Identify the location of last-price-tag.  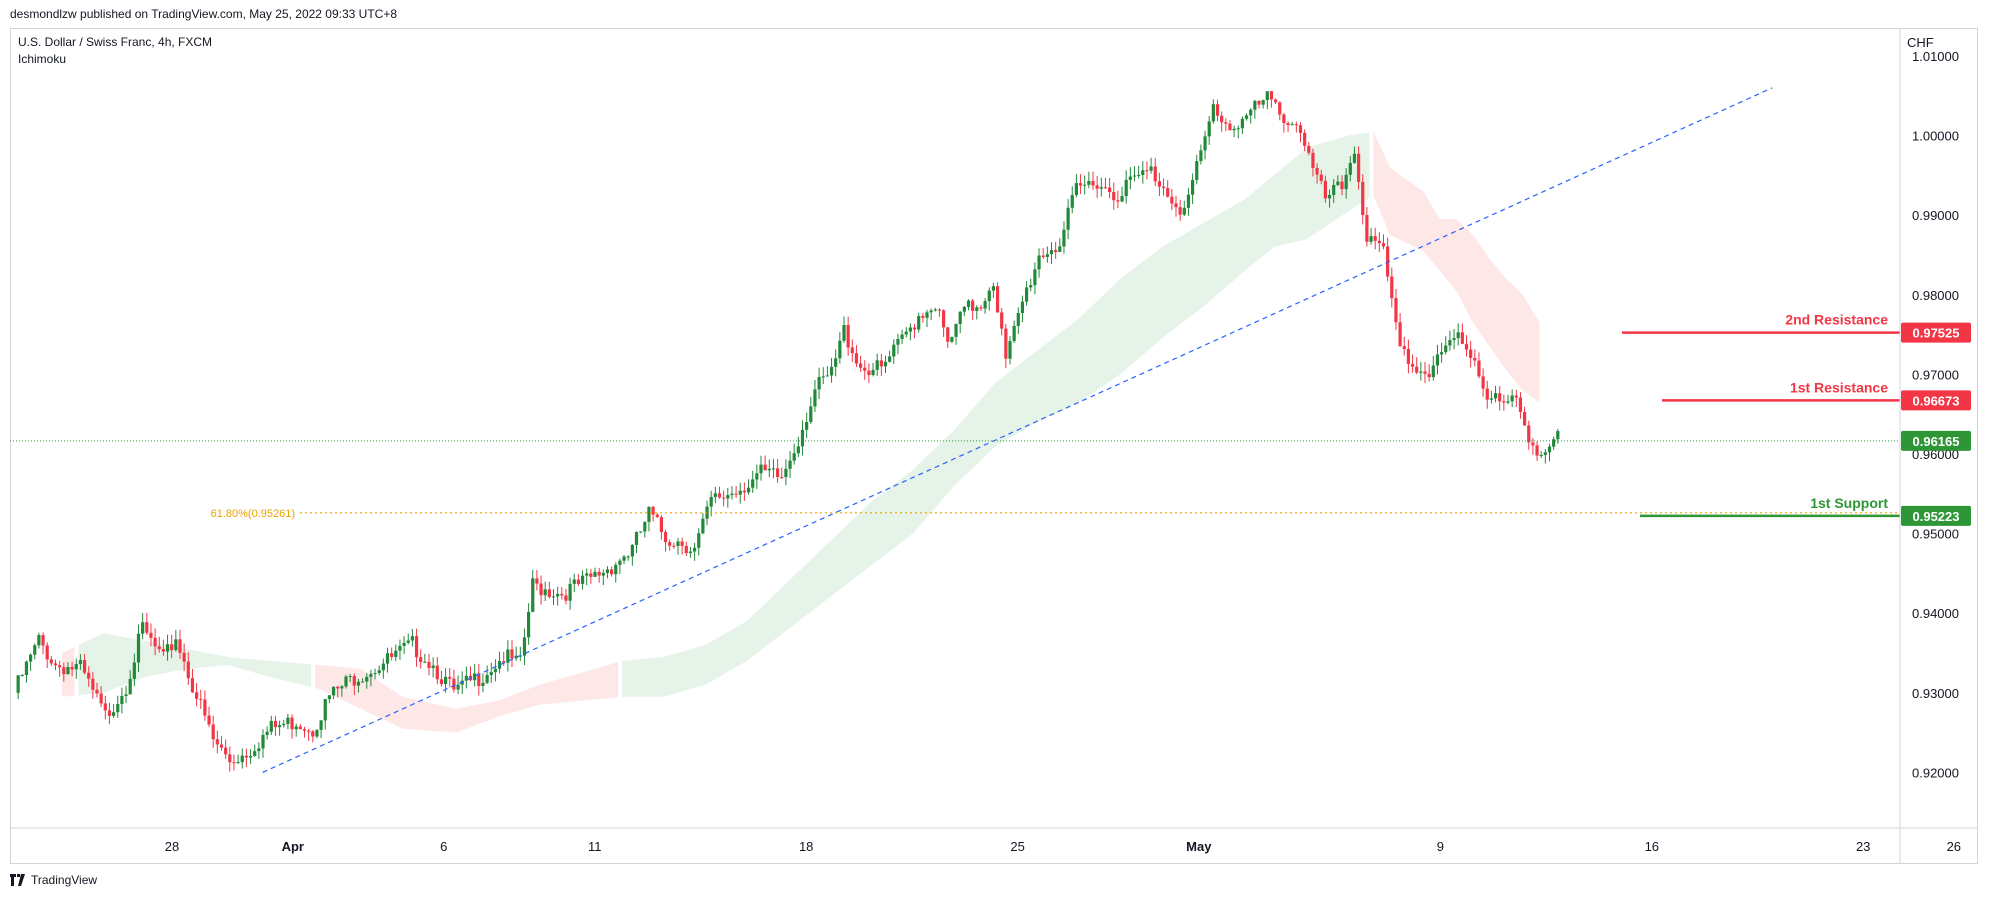
(1936, 440).